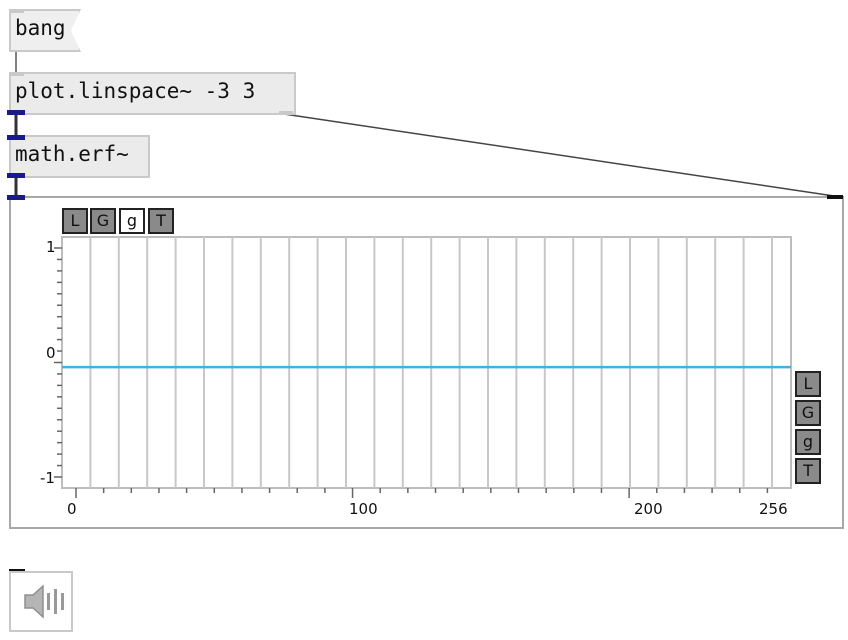 This screenshot has width=848, height=640. Describe the element at coordinates (808, 384) in the screenshot. I see `plot-side-button-l: L` at that location.